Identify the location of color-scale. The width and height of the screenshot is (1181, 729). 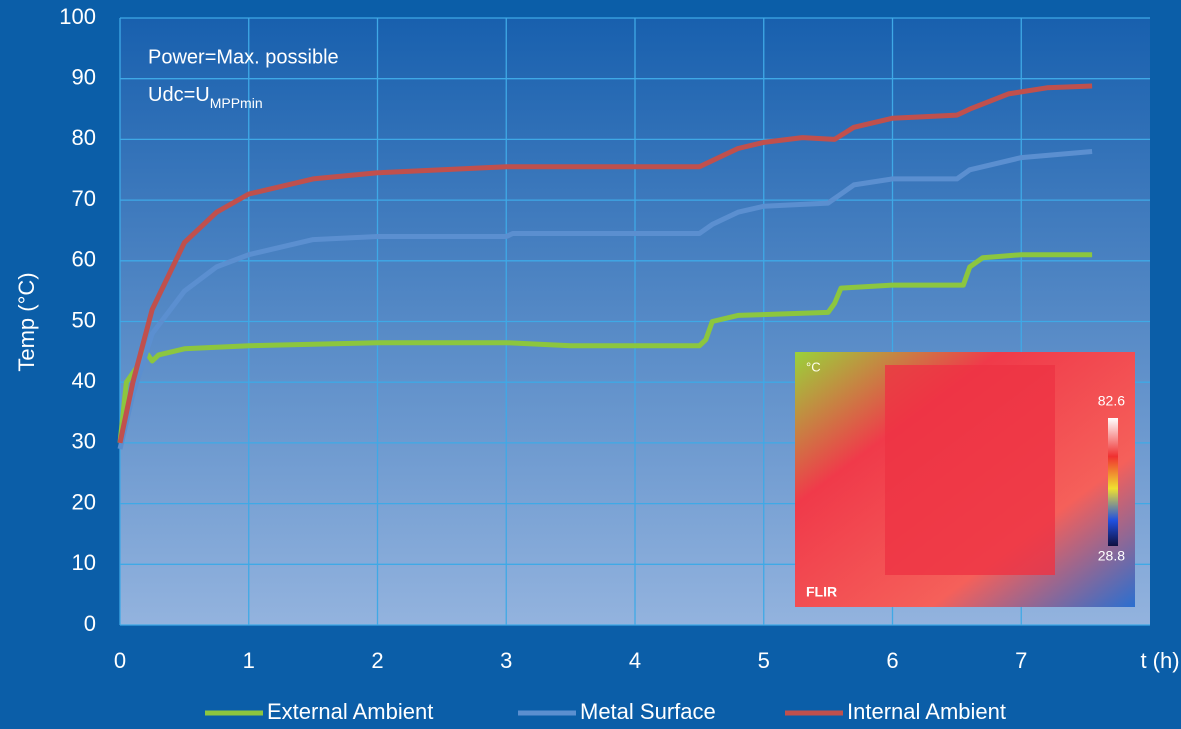
(1113, 482).